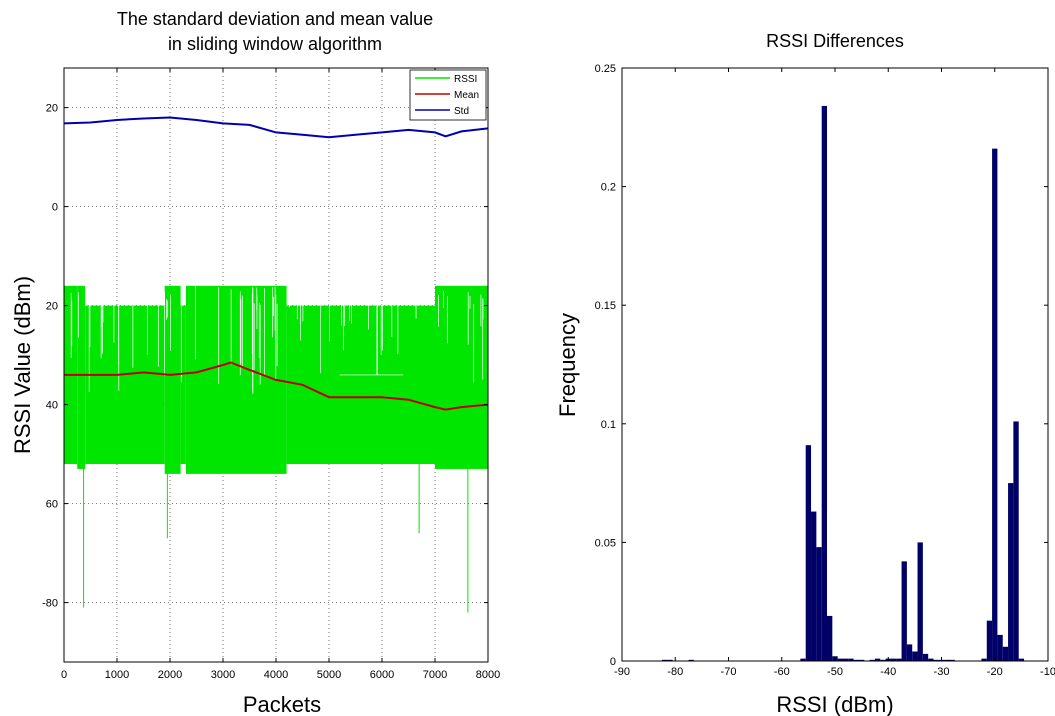 Image resolution: width=1055 pixels, height=716 pixels. I want to click on left-x-tick-label: 8000, so click(488, 675).